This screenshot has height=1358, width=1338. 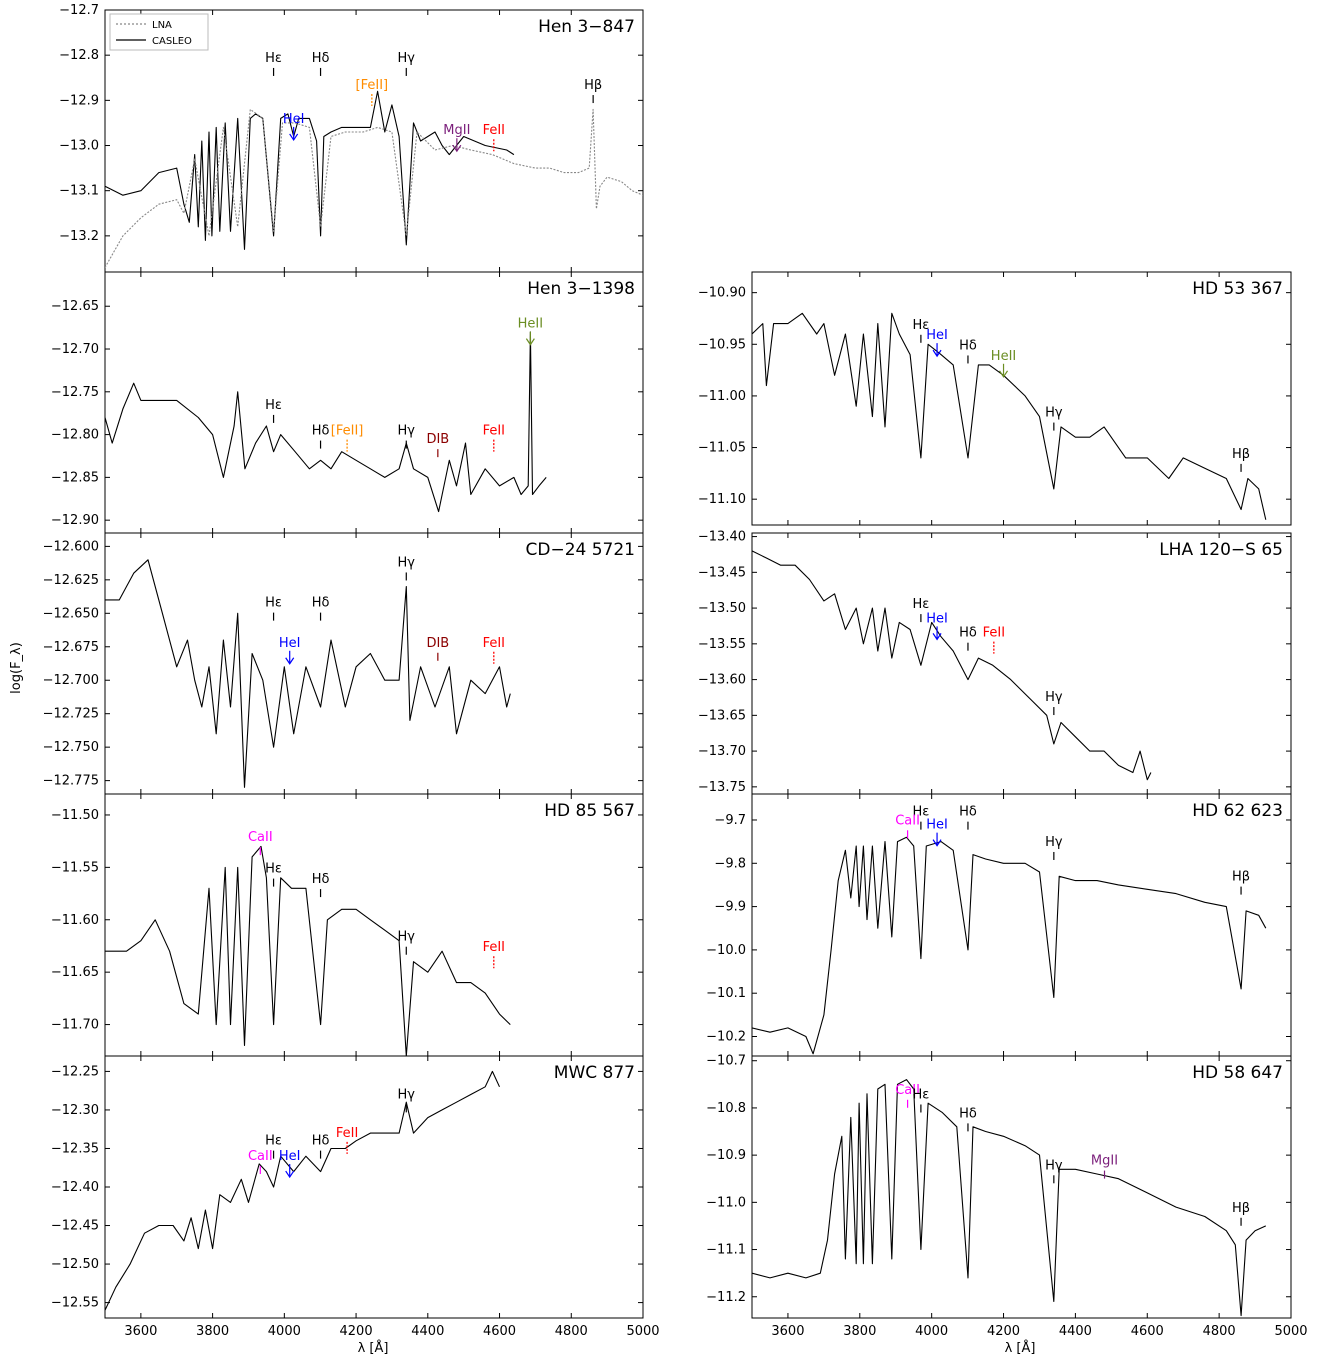 I want to click on y-tick-label: −12.35, so click(x=75, y=1148).